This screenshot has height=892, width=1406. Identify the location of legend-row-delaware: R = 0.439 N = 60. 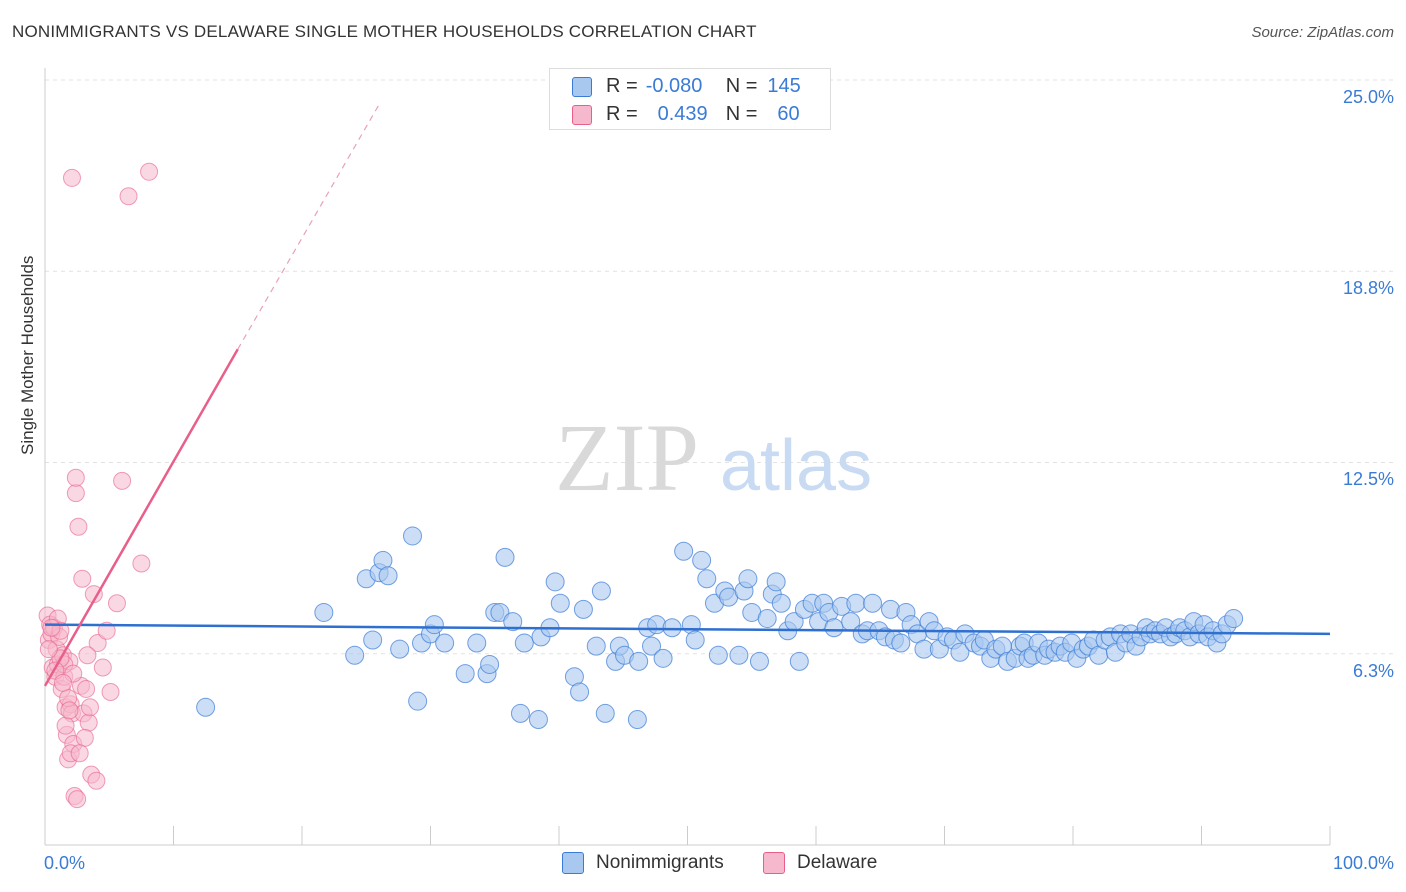
(686, 114).